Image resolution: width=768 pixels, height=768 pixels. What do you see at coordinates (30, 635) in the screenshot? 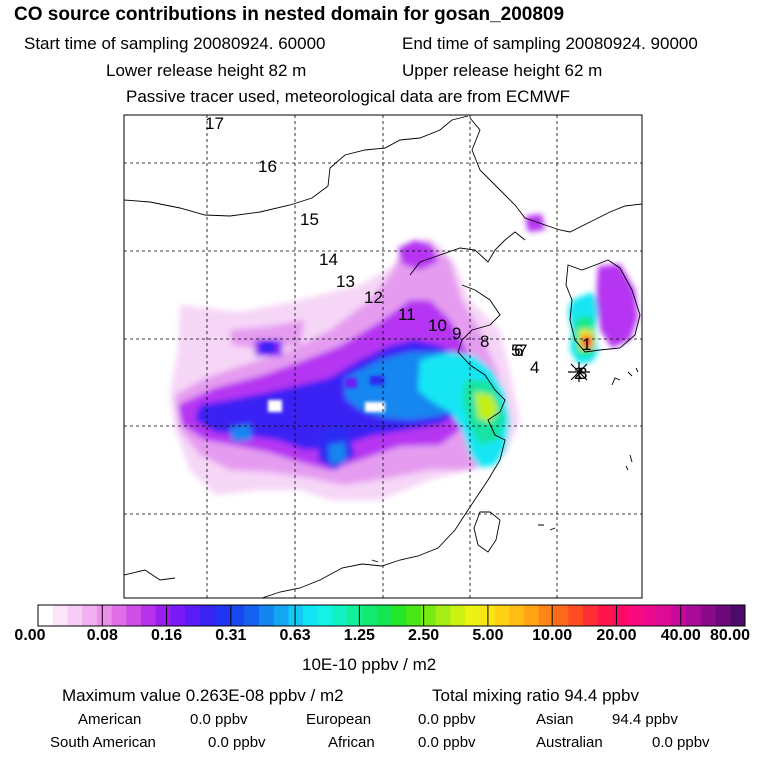
I see `colorbar-tick-label: 0.00` at bounding box center [30, 635].